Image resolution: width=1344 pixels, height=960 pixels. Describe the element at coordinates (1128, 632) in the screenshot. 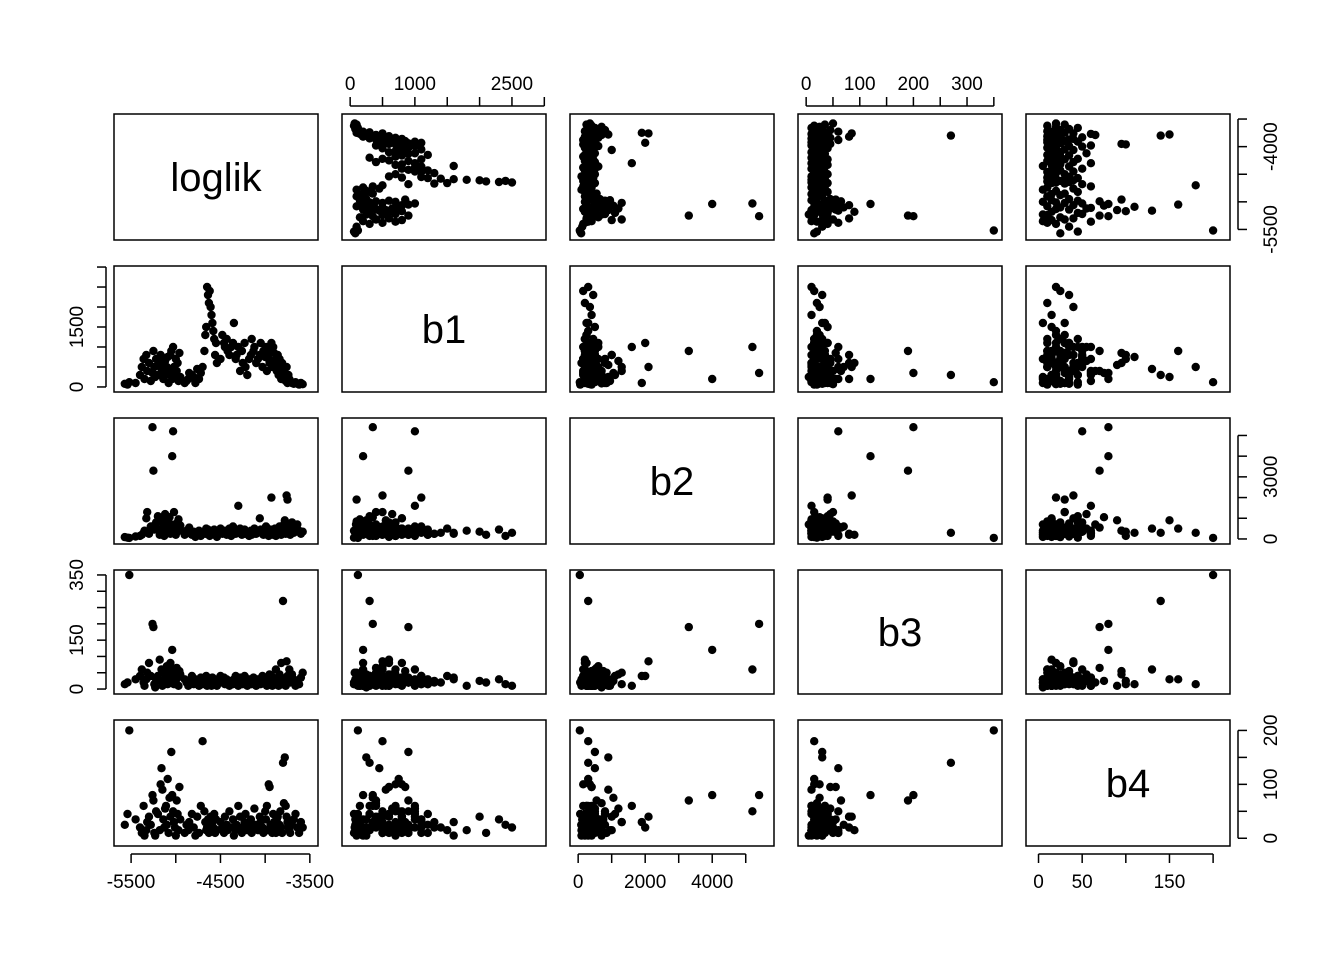

I see `panel-b3-vs-b4` at that location.